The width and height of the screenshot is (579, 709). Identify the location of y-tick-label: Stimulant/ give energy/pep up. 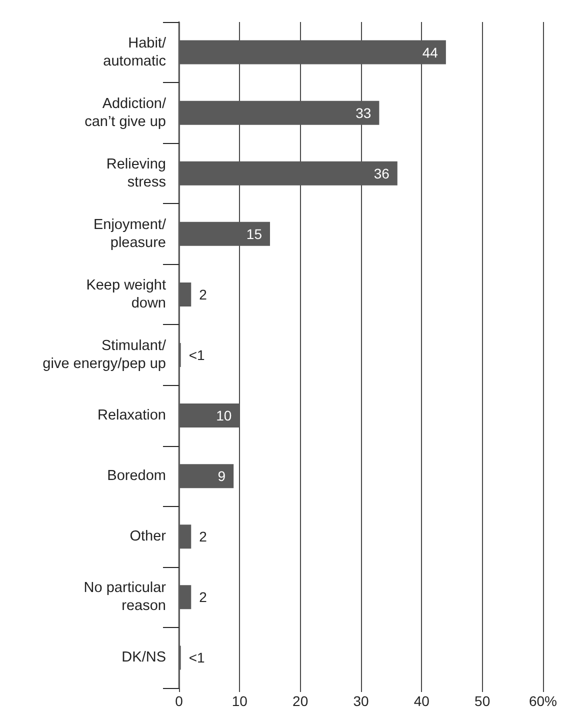
(104, 355).